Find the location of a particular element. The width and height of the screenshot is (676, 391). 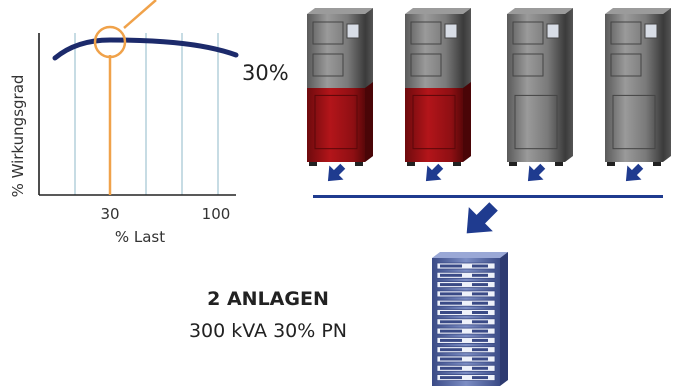

percent-callout: 30% is located at coordinates (265, 73).